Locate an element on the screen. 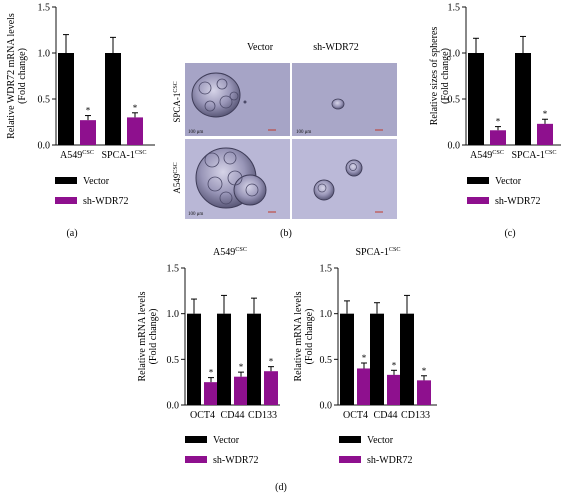  sphere-a549-vector is located at coordinates (231, 178).